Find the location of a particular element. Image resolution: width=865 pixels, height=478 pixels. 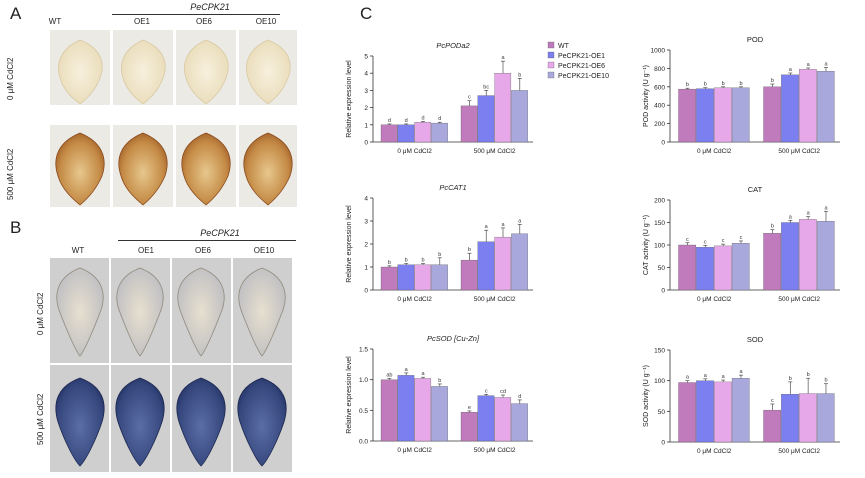

panel-a-leaves is located at coordinates (173, 118).